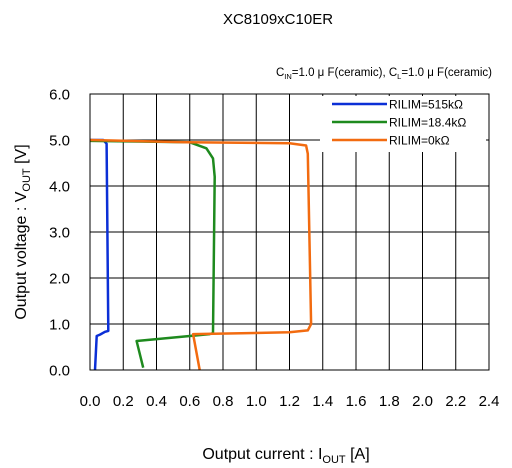 Image resolution: width=512 pixels, height=468 pixels. What do you see at coordinates (419, 141) in the screenshot?
I see `legend-label-3: RILIM=0kΩ` at bounding box center [419, 141].